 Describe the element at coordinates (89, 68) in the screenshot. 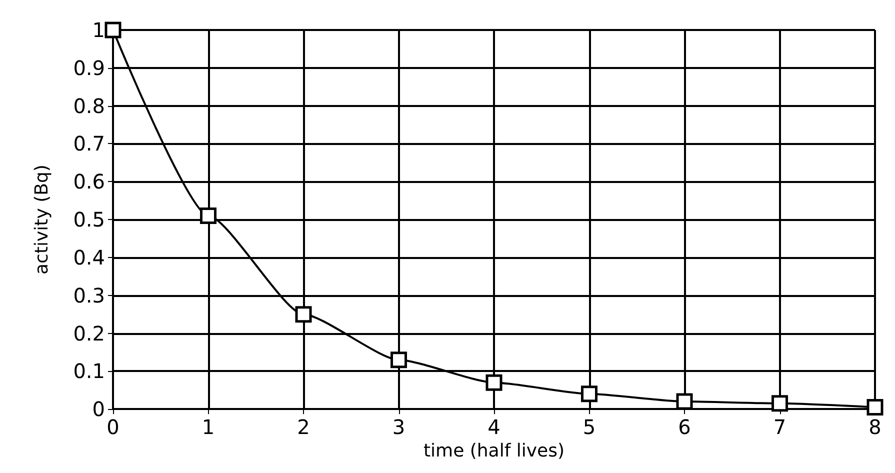

I see `y-tick-label: 0.9` at that location.